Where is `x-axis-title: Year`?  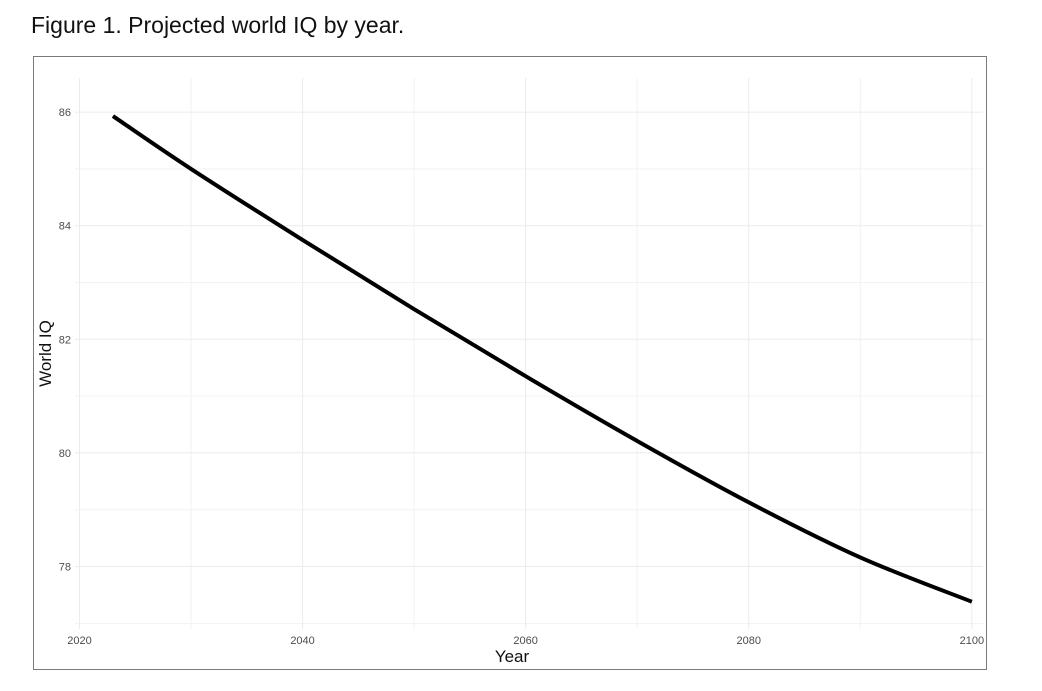
x-axis-title: Year is located at coordinates (512, 656).